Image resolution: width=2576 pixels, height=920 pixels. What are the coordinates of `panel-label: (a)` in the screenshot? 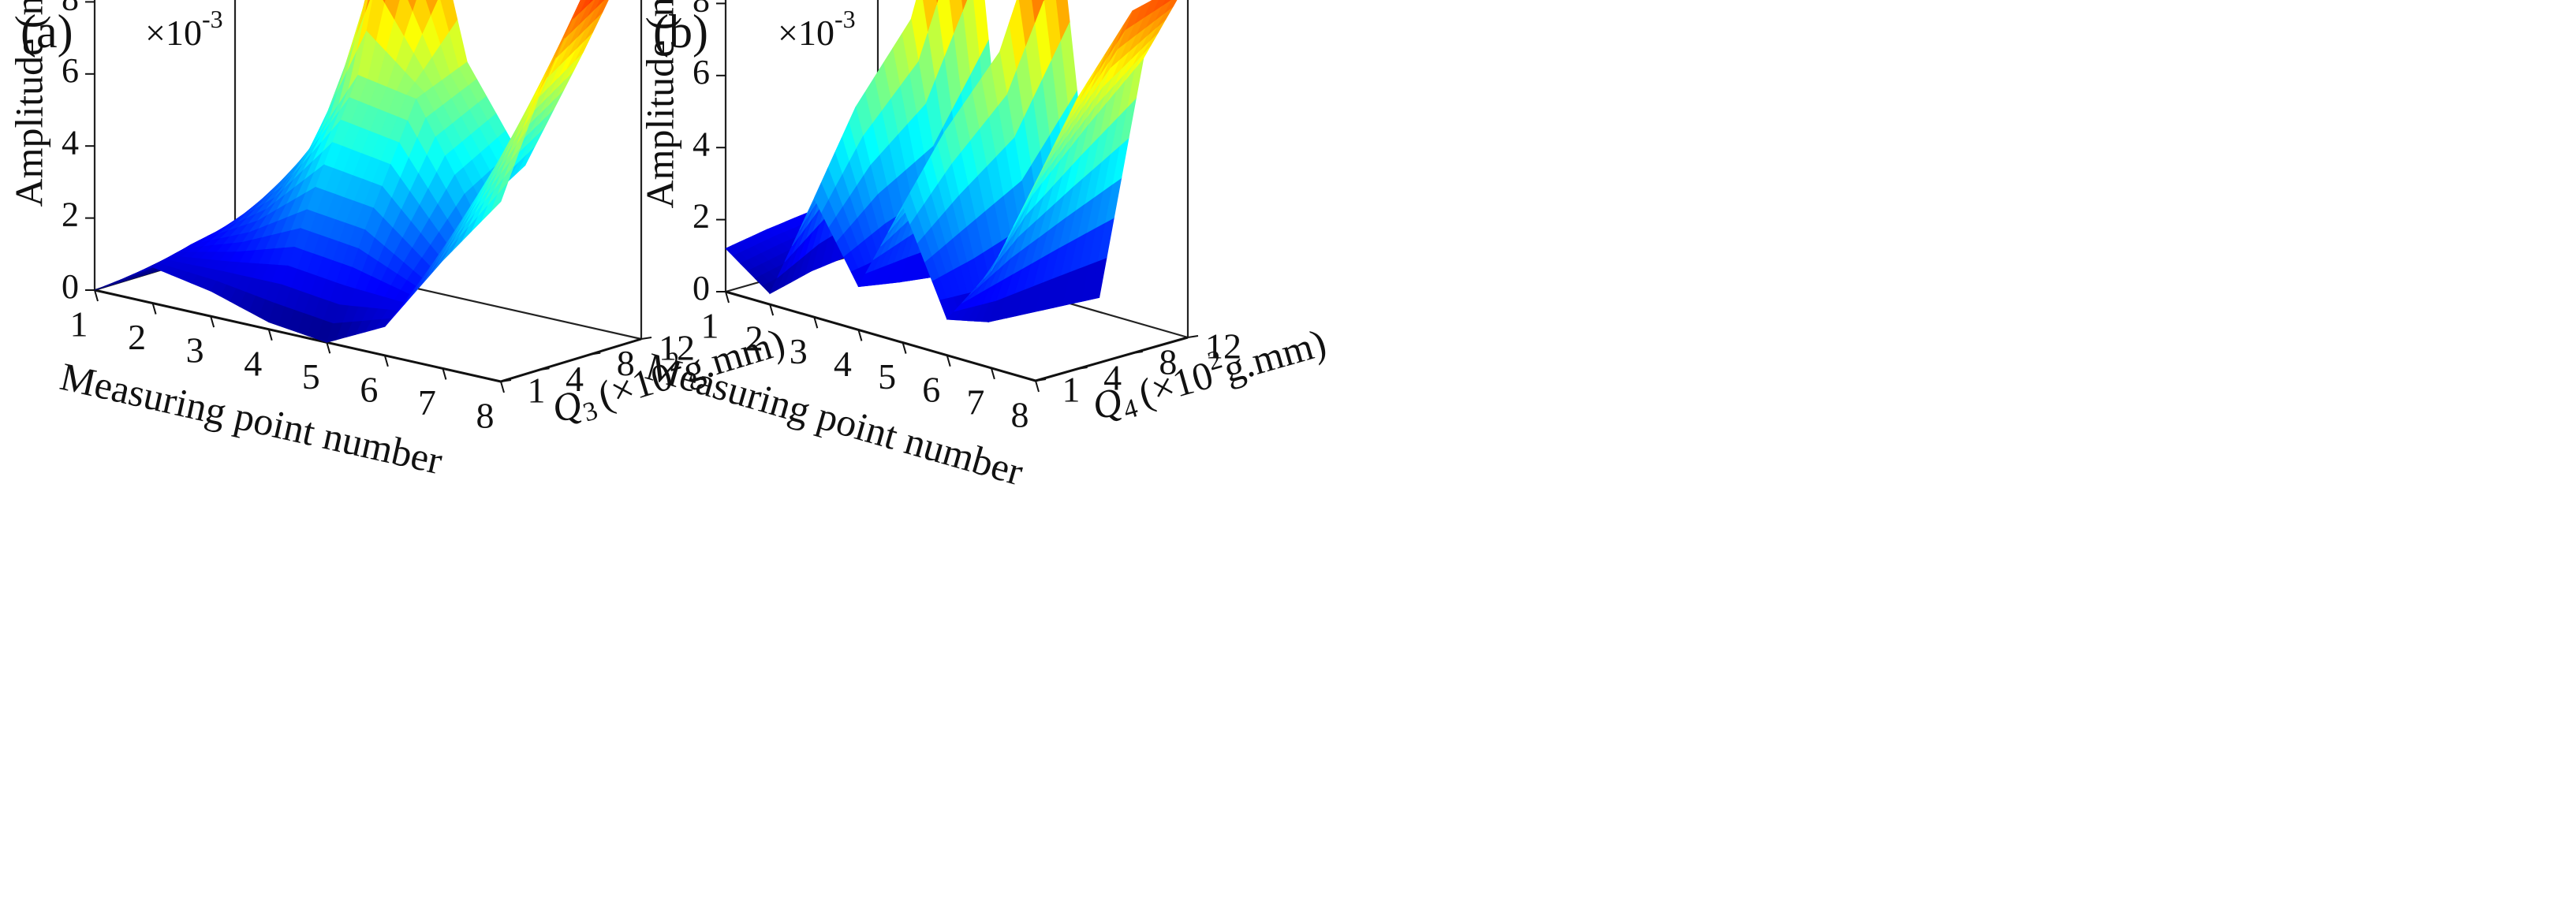 It's located at (47, 32).